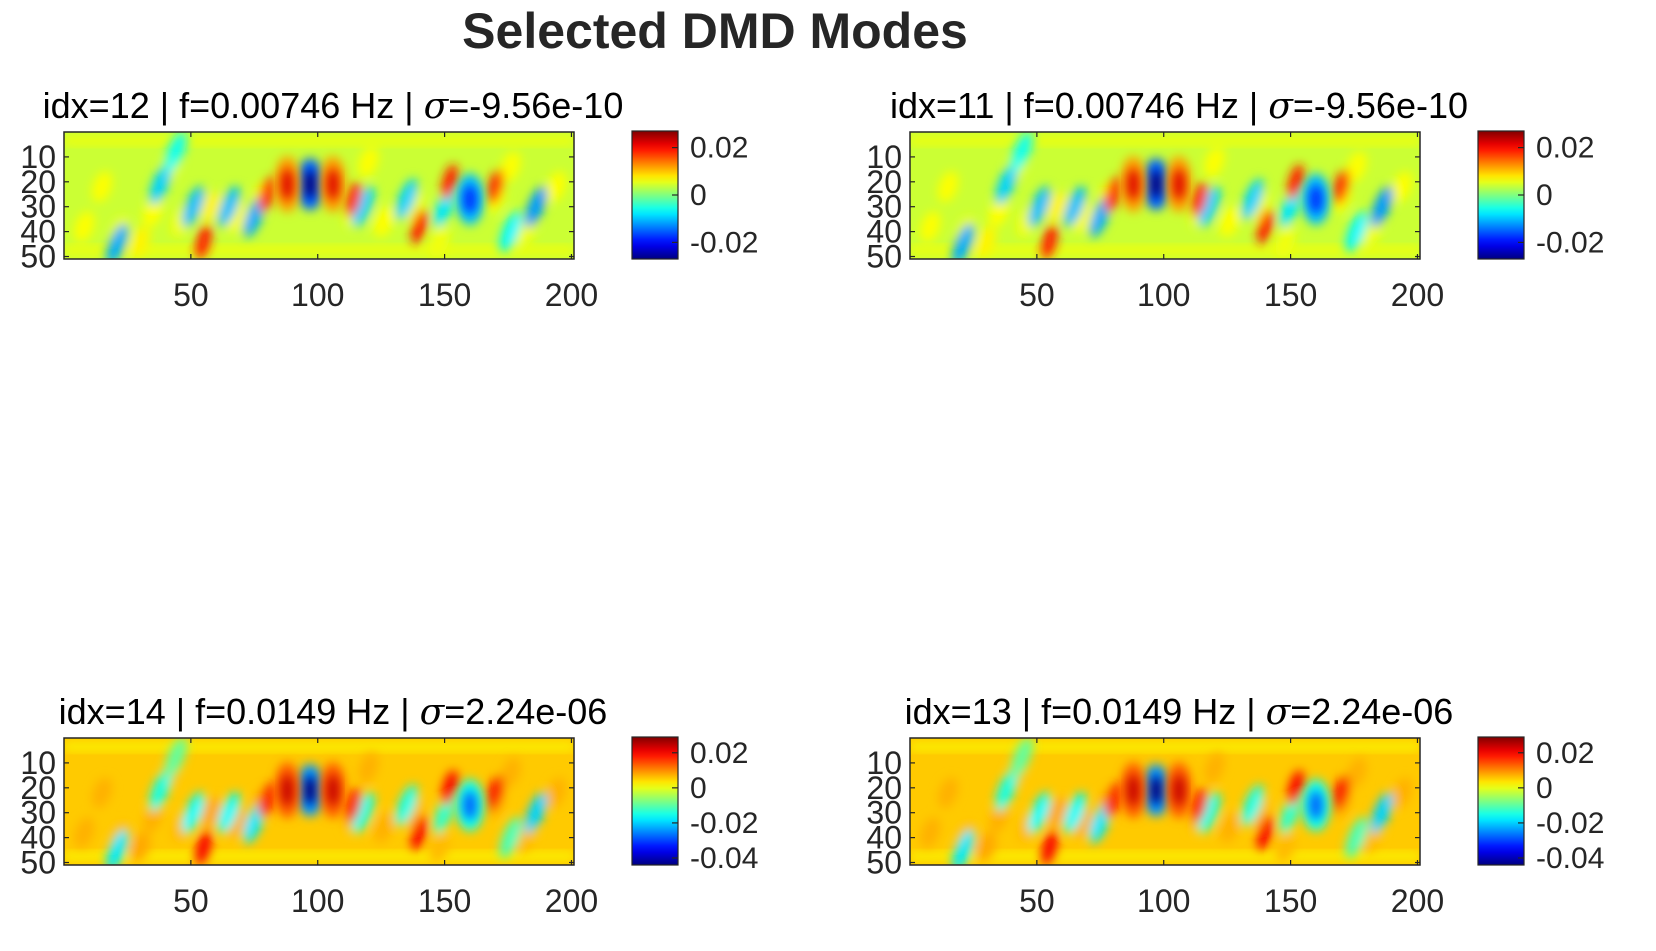 This screenshot has height=951, width=1656. I want to click on panel-title-sigma-value: =2.24e-06, so click(526, 711).